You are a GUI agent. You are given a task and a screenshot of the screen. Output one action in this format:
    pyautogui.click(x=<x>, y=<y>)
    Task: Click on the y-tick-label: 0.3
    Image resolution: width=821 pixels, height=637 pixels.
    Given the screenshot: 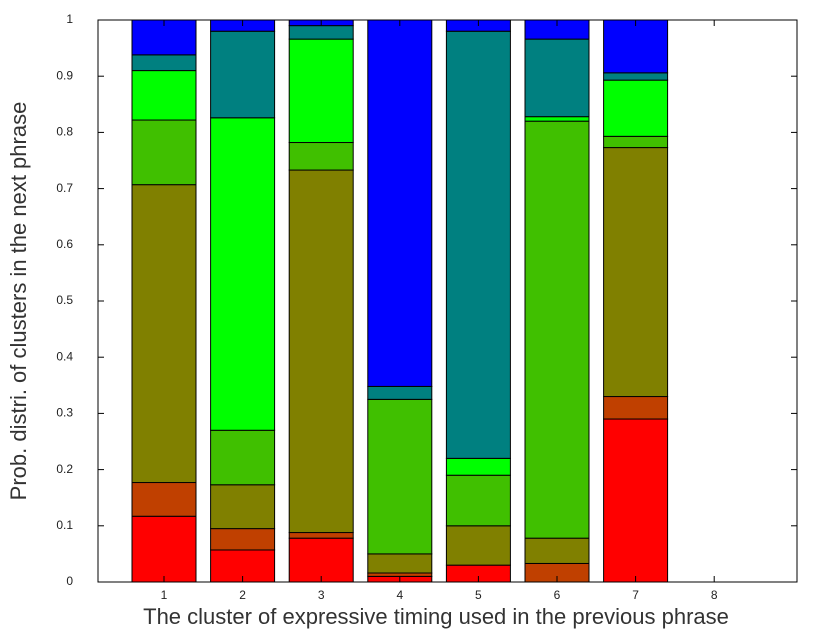 What is the action you would take?
    pyautogui.click(x=64, y=413)
    